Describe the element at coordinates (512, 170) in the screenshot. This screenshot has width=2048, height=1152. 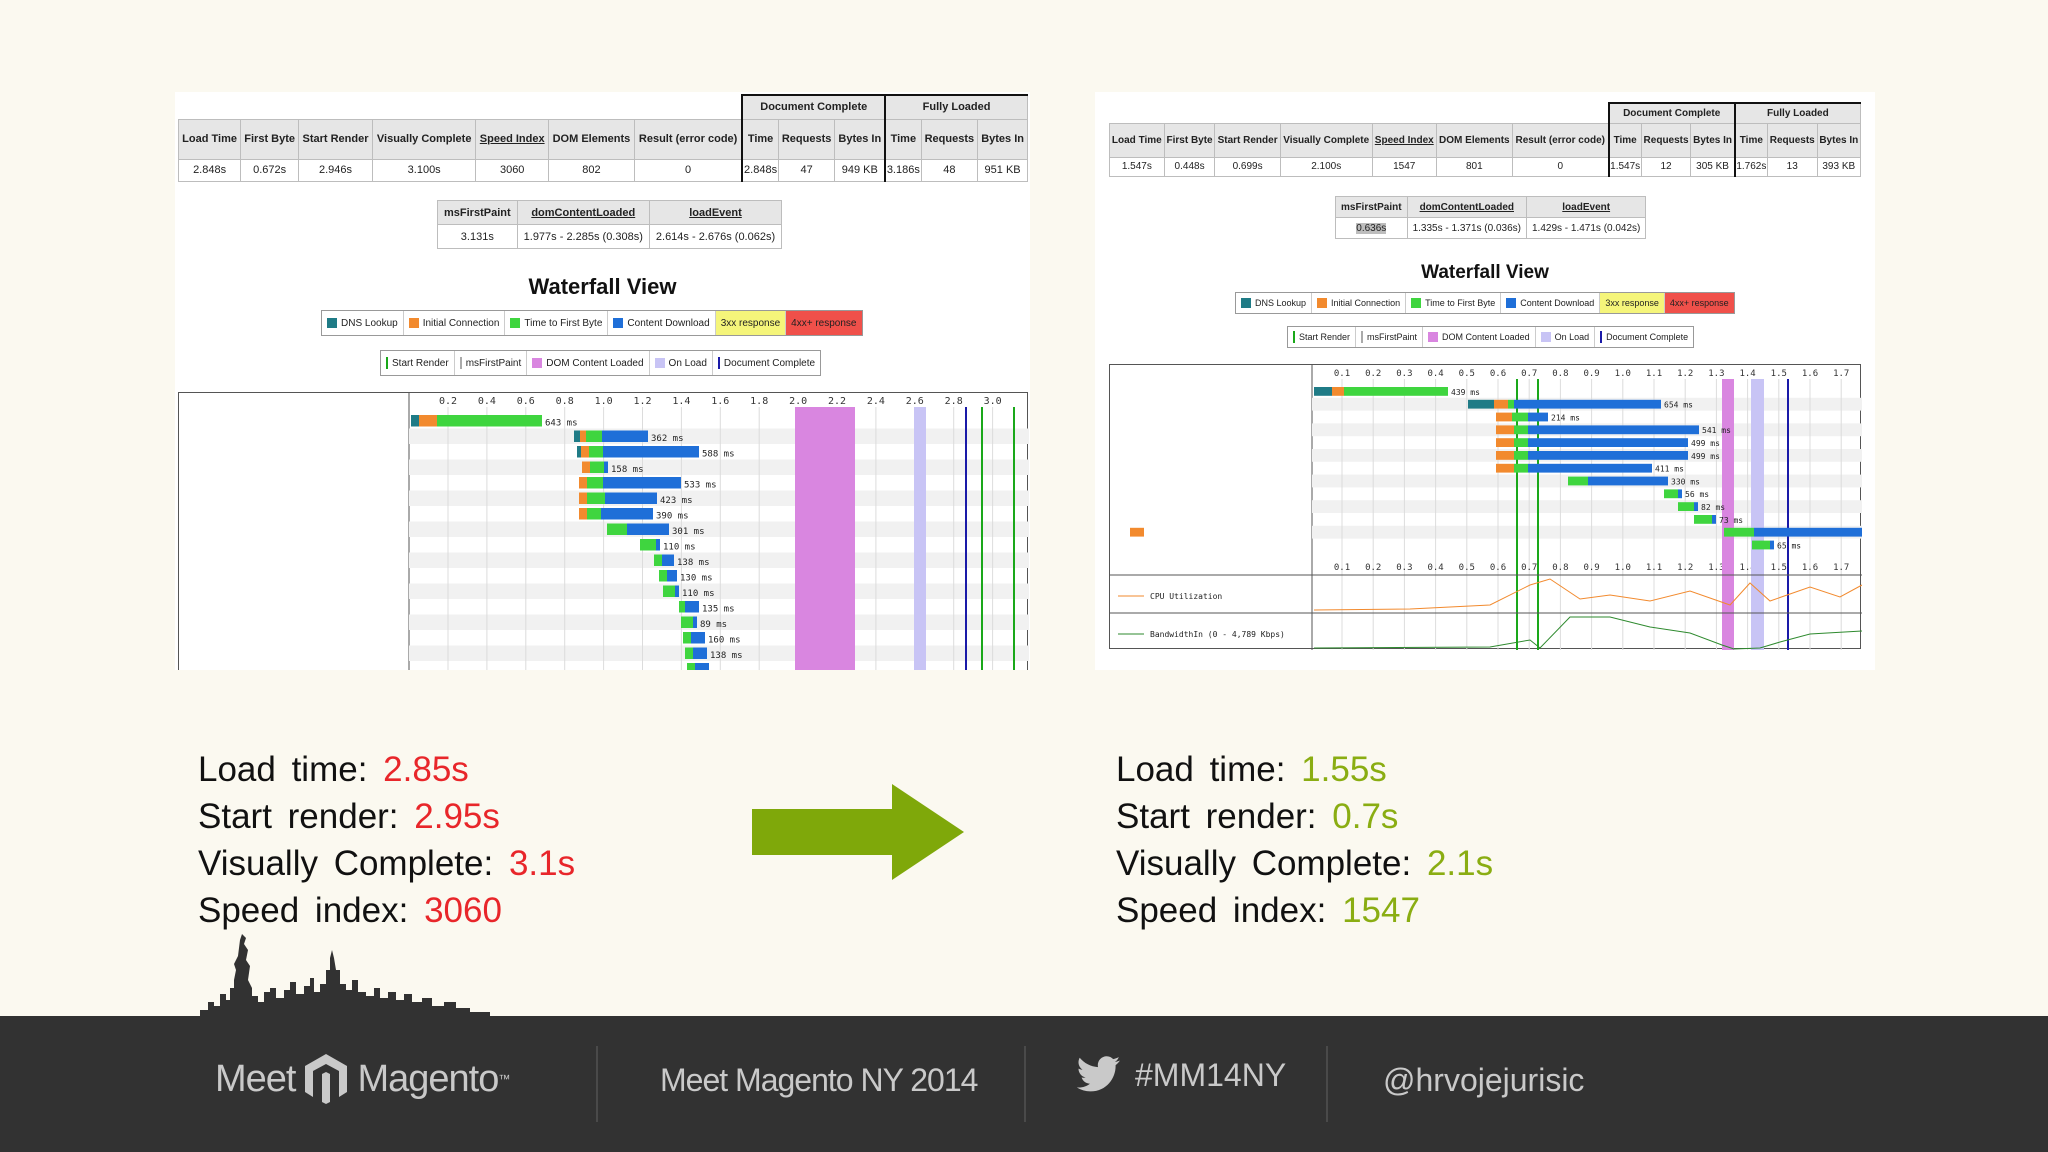
I see `cell: 3060` at that location.